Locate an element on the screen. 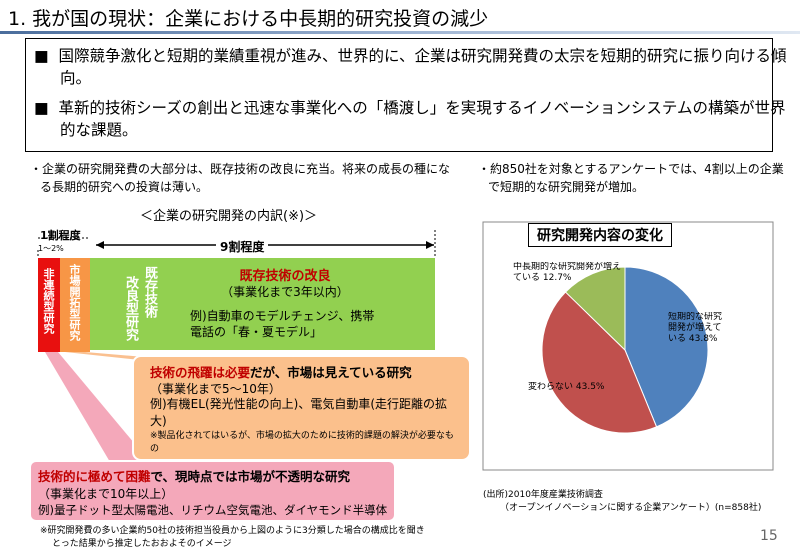 The height and width of the screenshot is (553, 800). value-label: 43.5% is located at coordinates (590, 387).